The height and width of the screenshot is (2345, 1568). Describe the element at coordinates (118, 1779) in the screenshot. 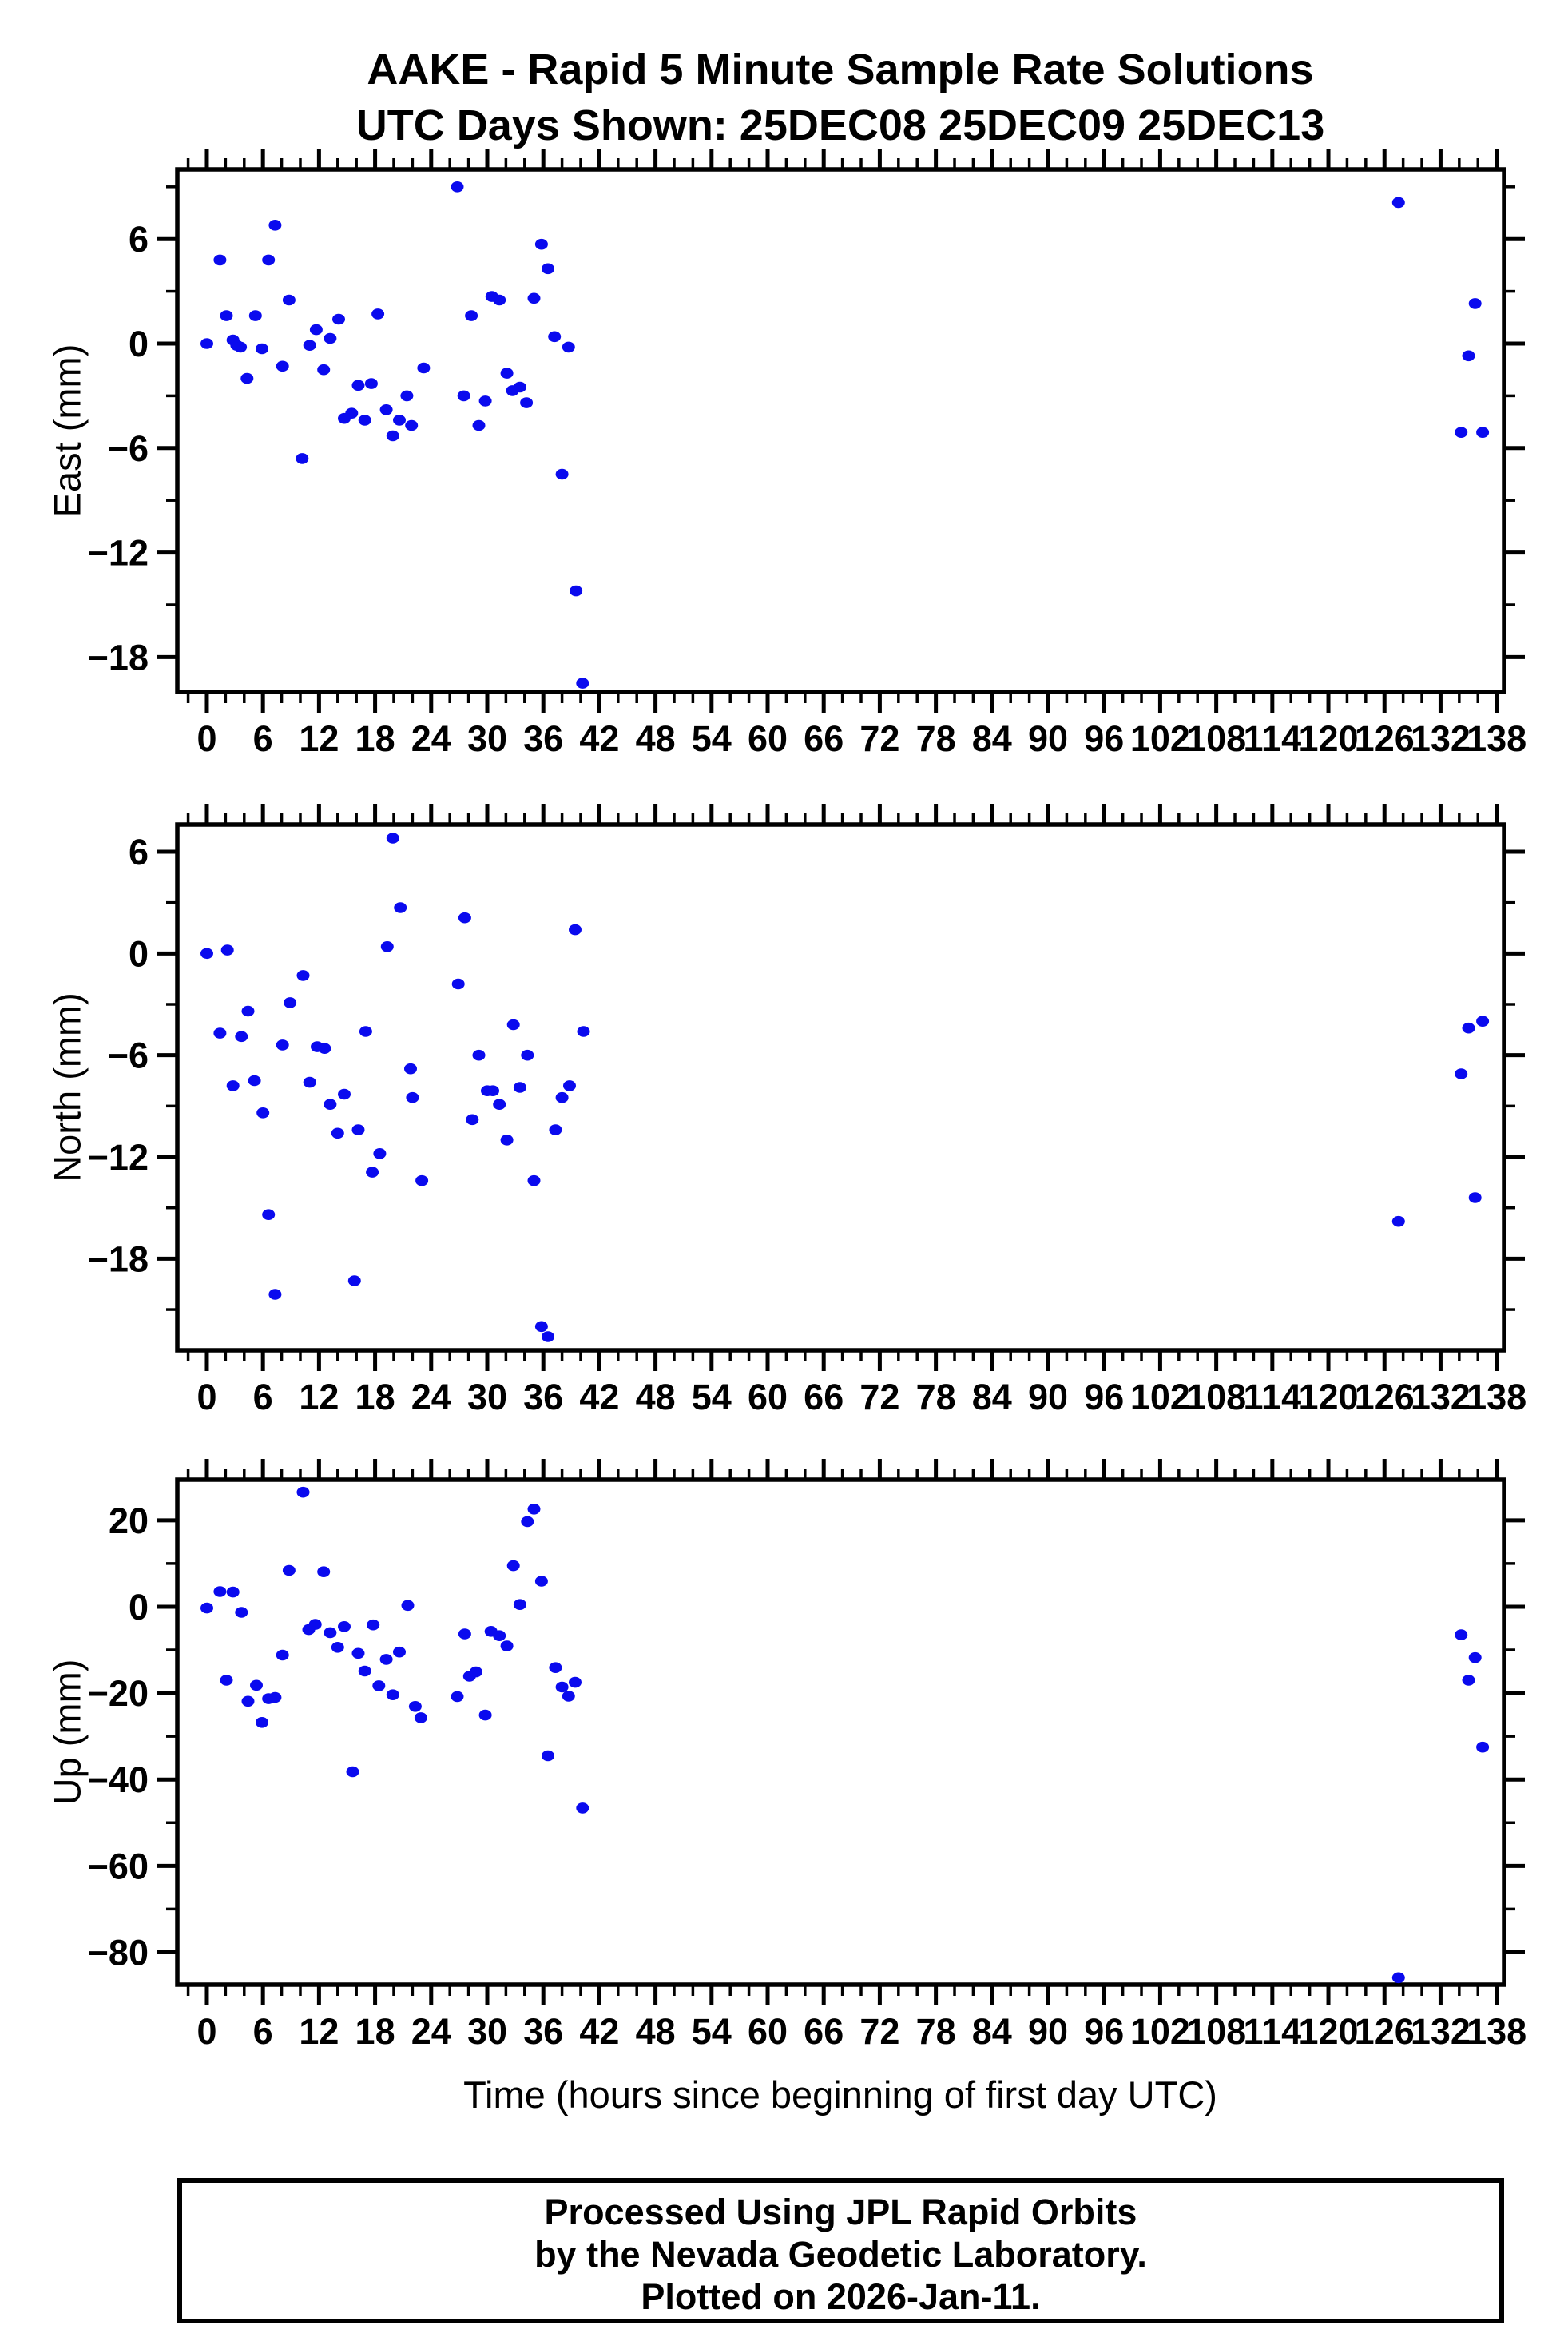

I see `y-tick-label: −40` at that location.